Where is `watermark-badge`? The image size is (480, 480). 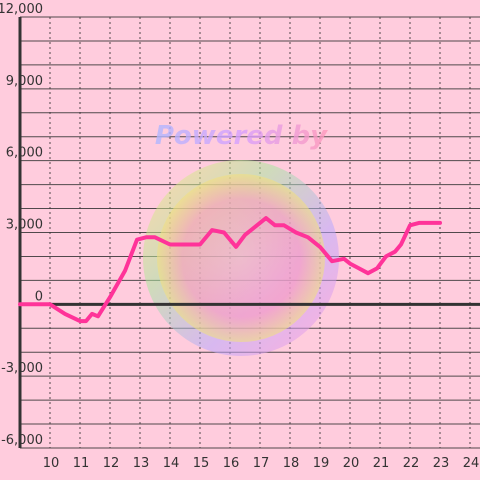 watermark-badge is located at coordinates (241, 258).